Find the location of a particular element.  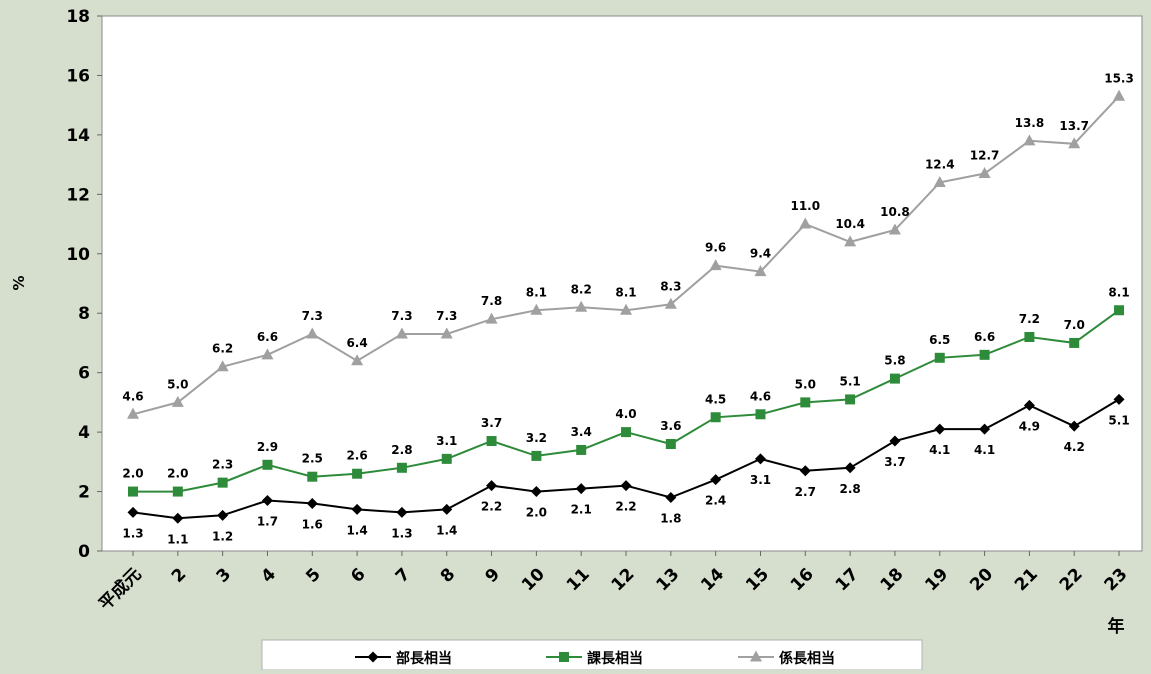

data-label: 15.3 is located at coordinates (1119, 78).